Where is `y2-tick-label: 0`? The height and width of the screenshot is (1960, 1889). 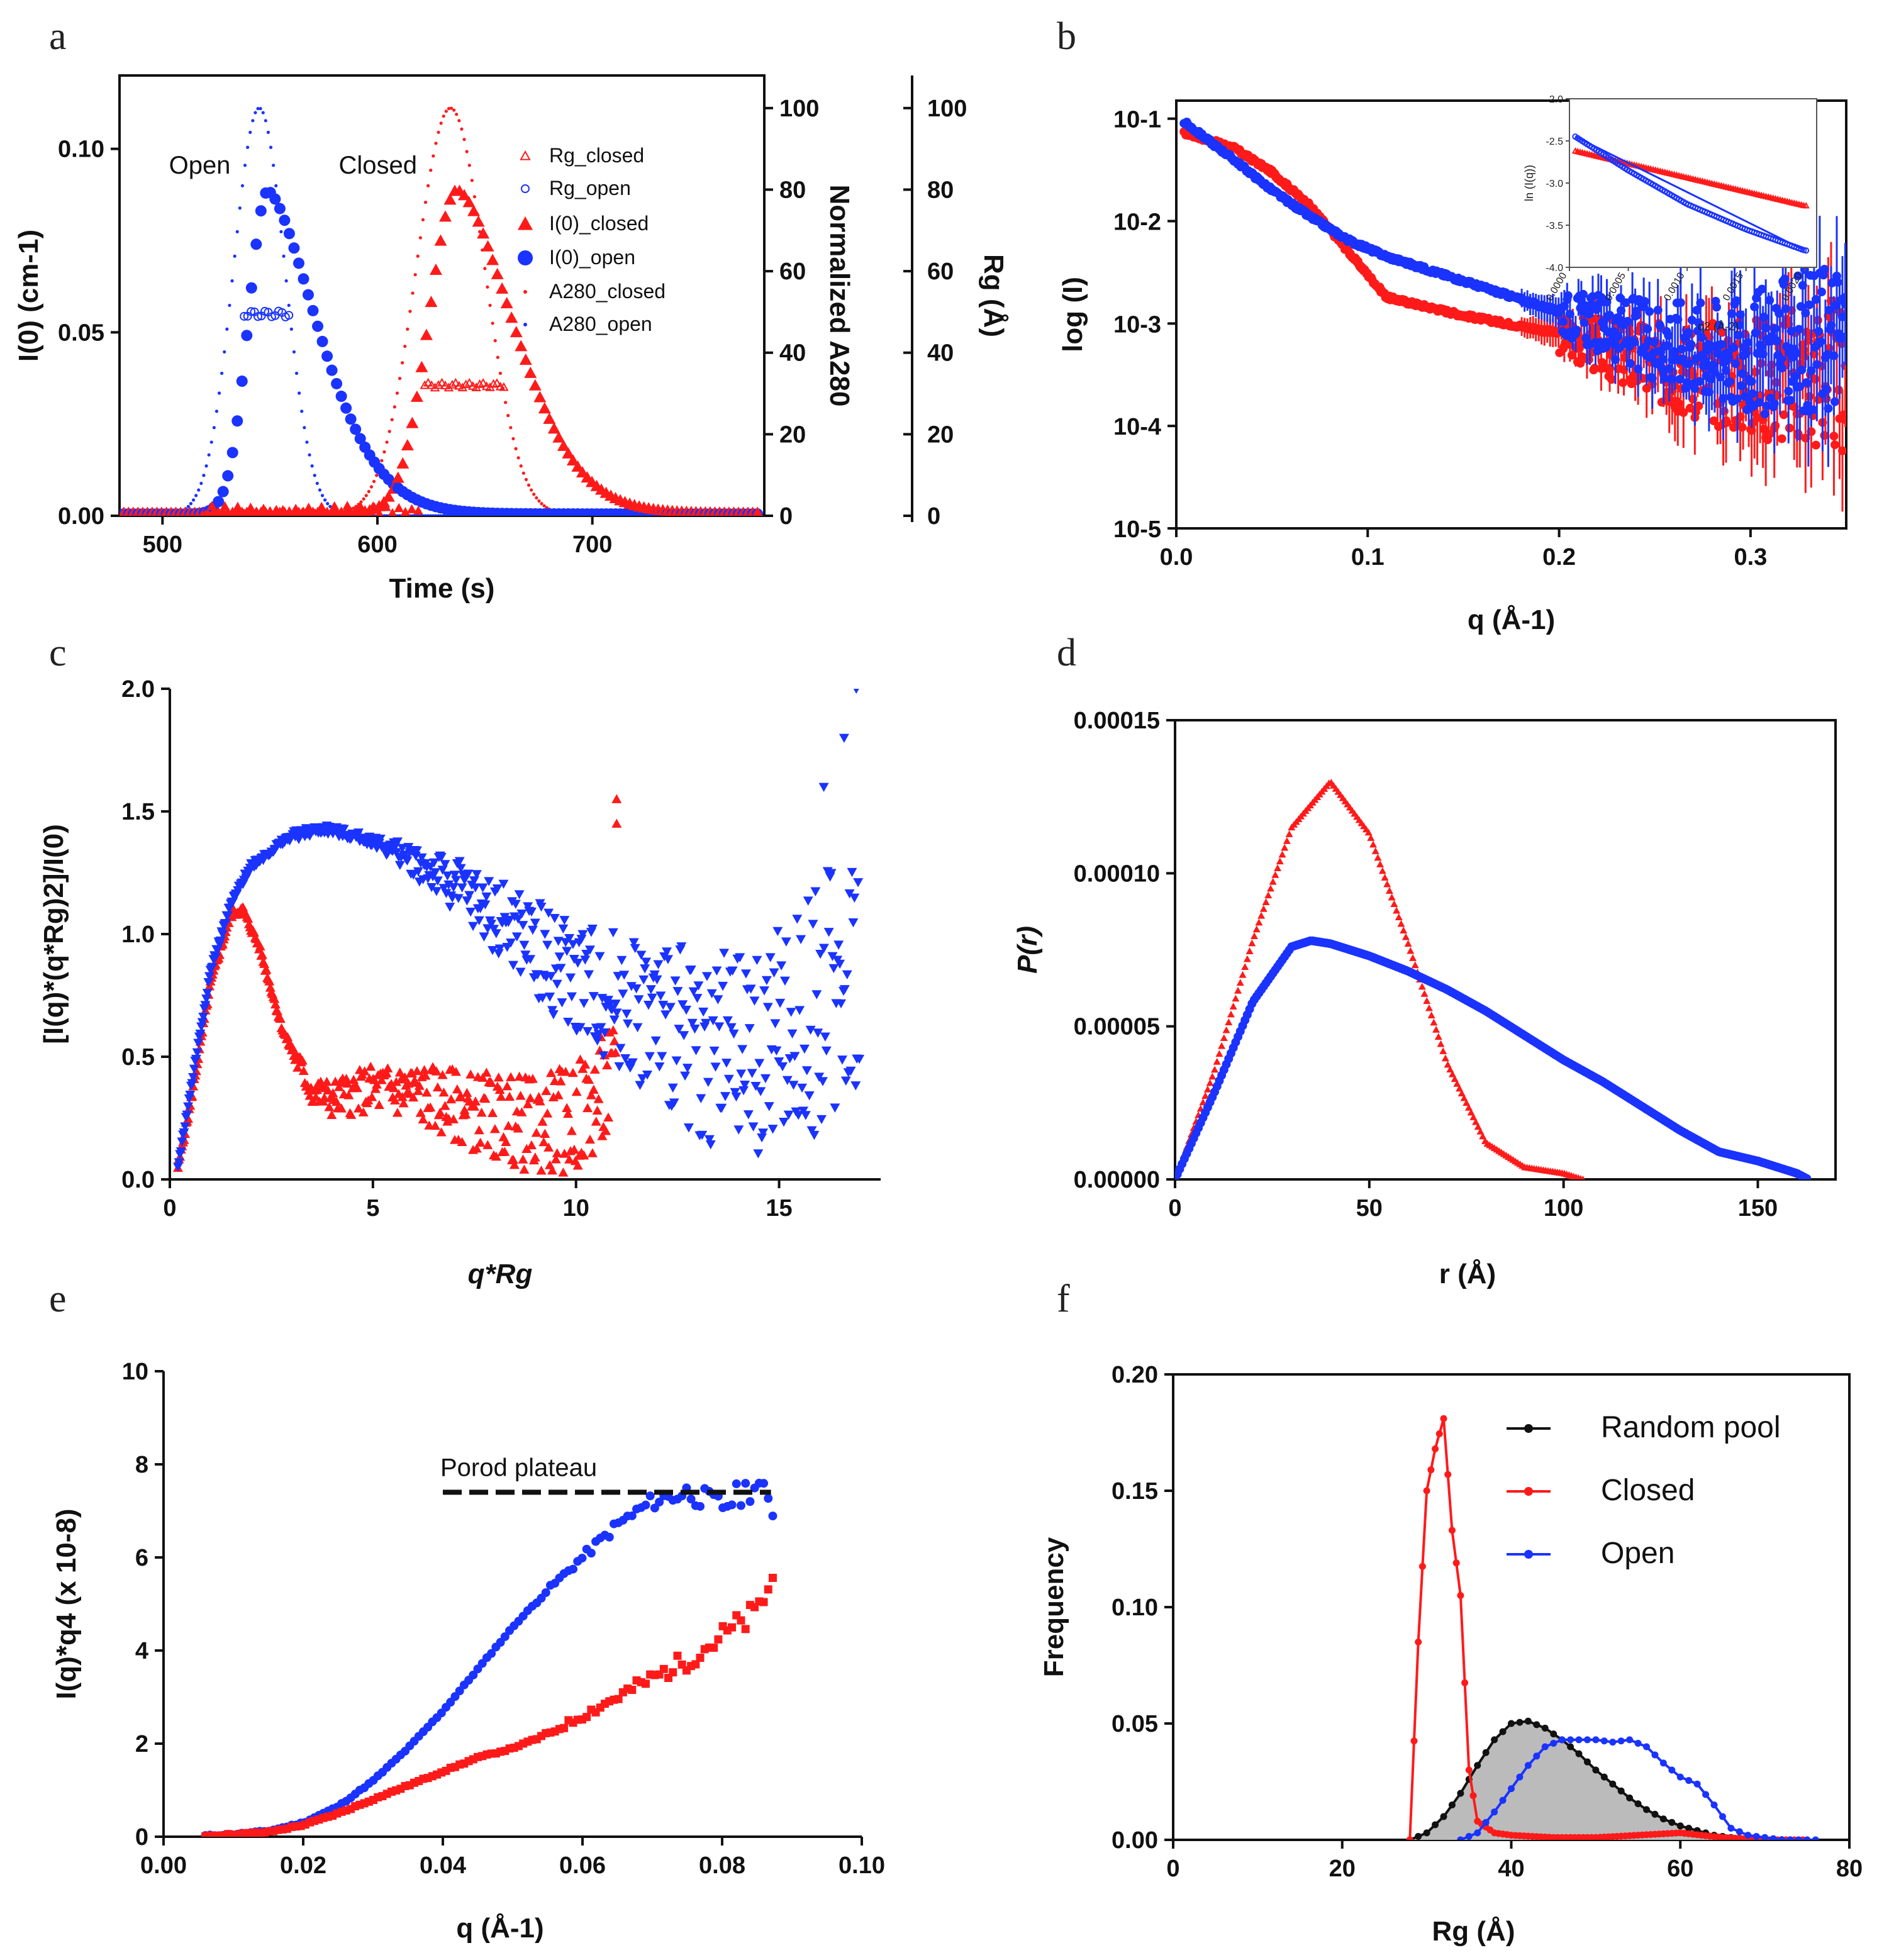 y2-tick-label: 0 is located at coordinates (786, 516).